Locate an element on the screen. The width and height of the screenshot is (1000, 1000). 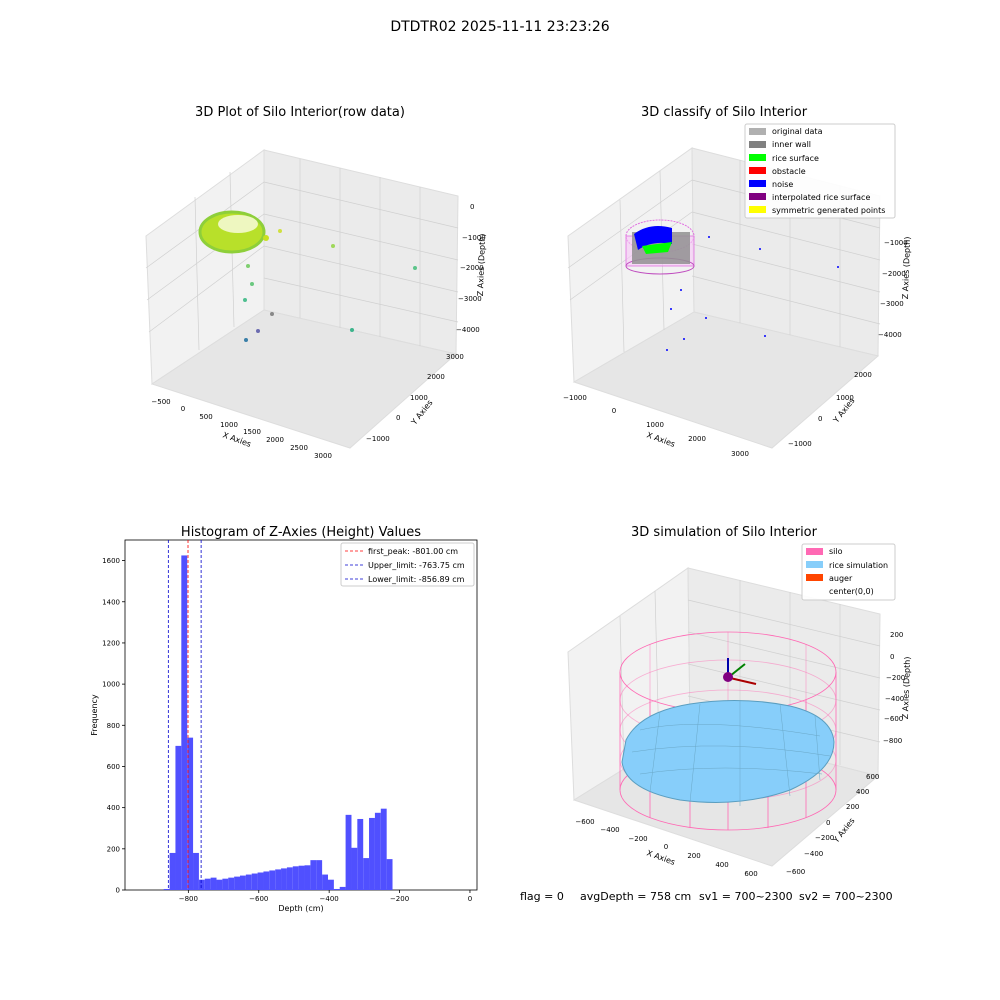
tick-label: 2000 is located at coordinates (863, 375).